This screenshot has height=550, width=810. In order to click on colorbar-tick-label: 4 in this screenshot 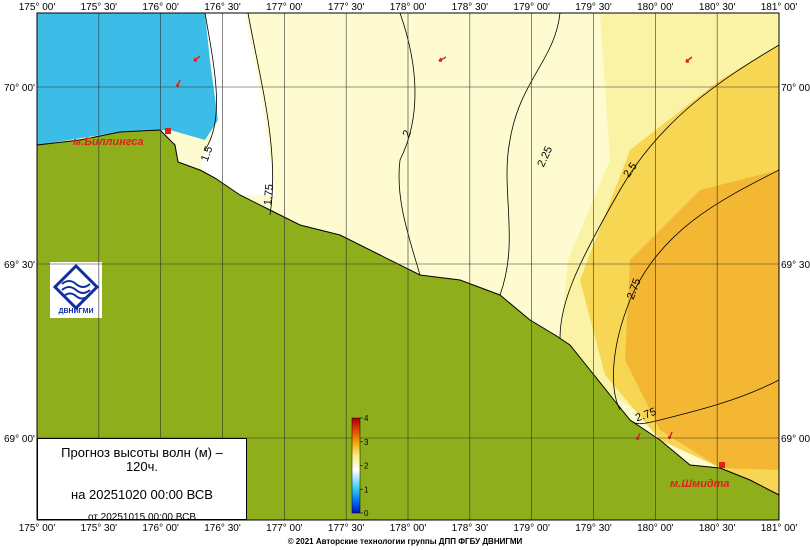, I will do `click(366, 418)`.